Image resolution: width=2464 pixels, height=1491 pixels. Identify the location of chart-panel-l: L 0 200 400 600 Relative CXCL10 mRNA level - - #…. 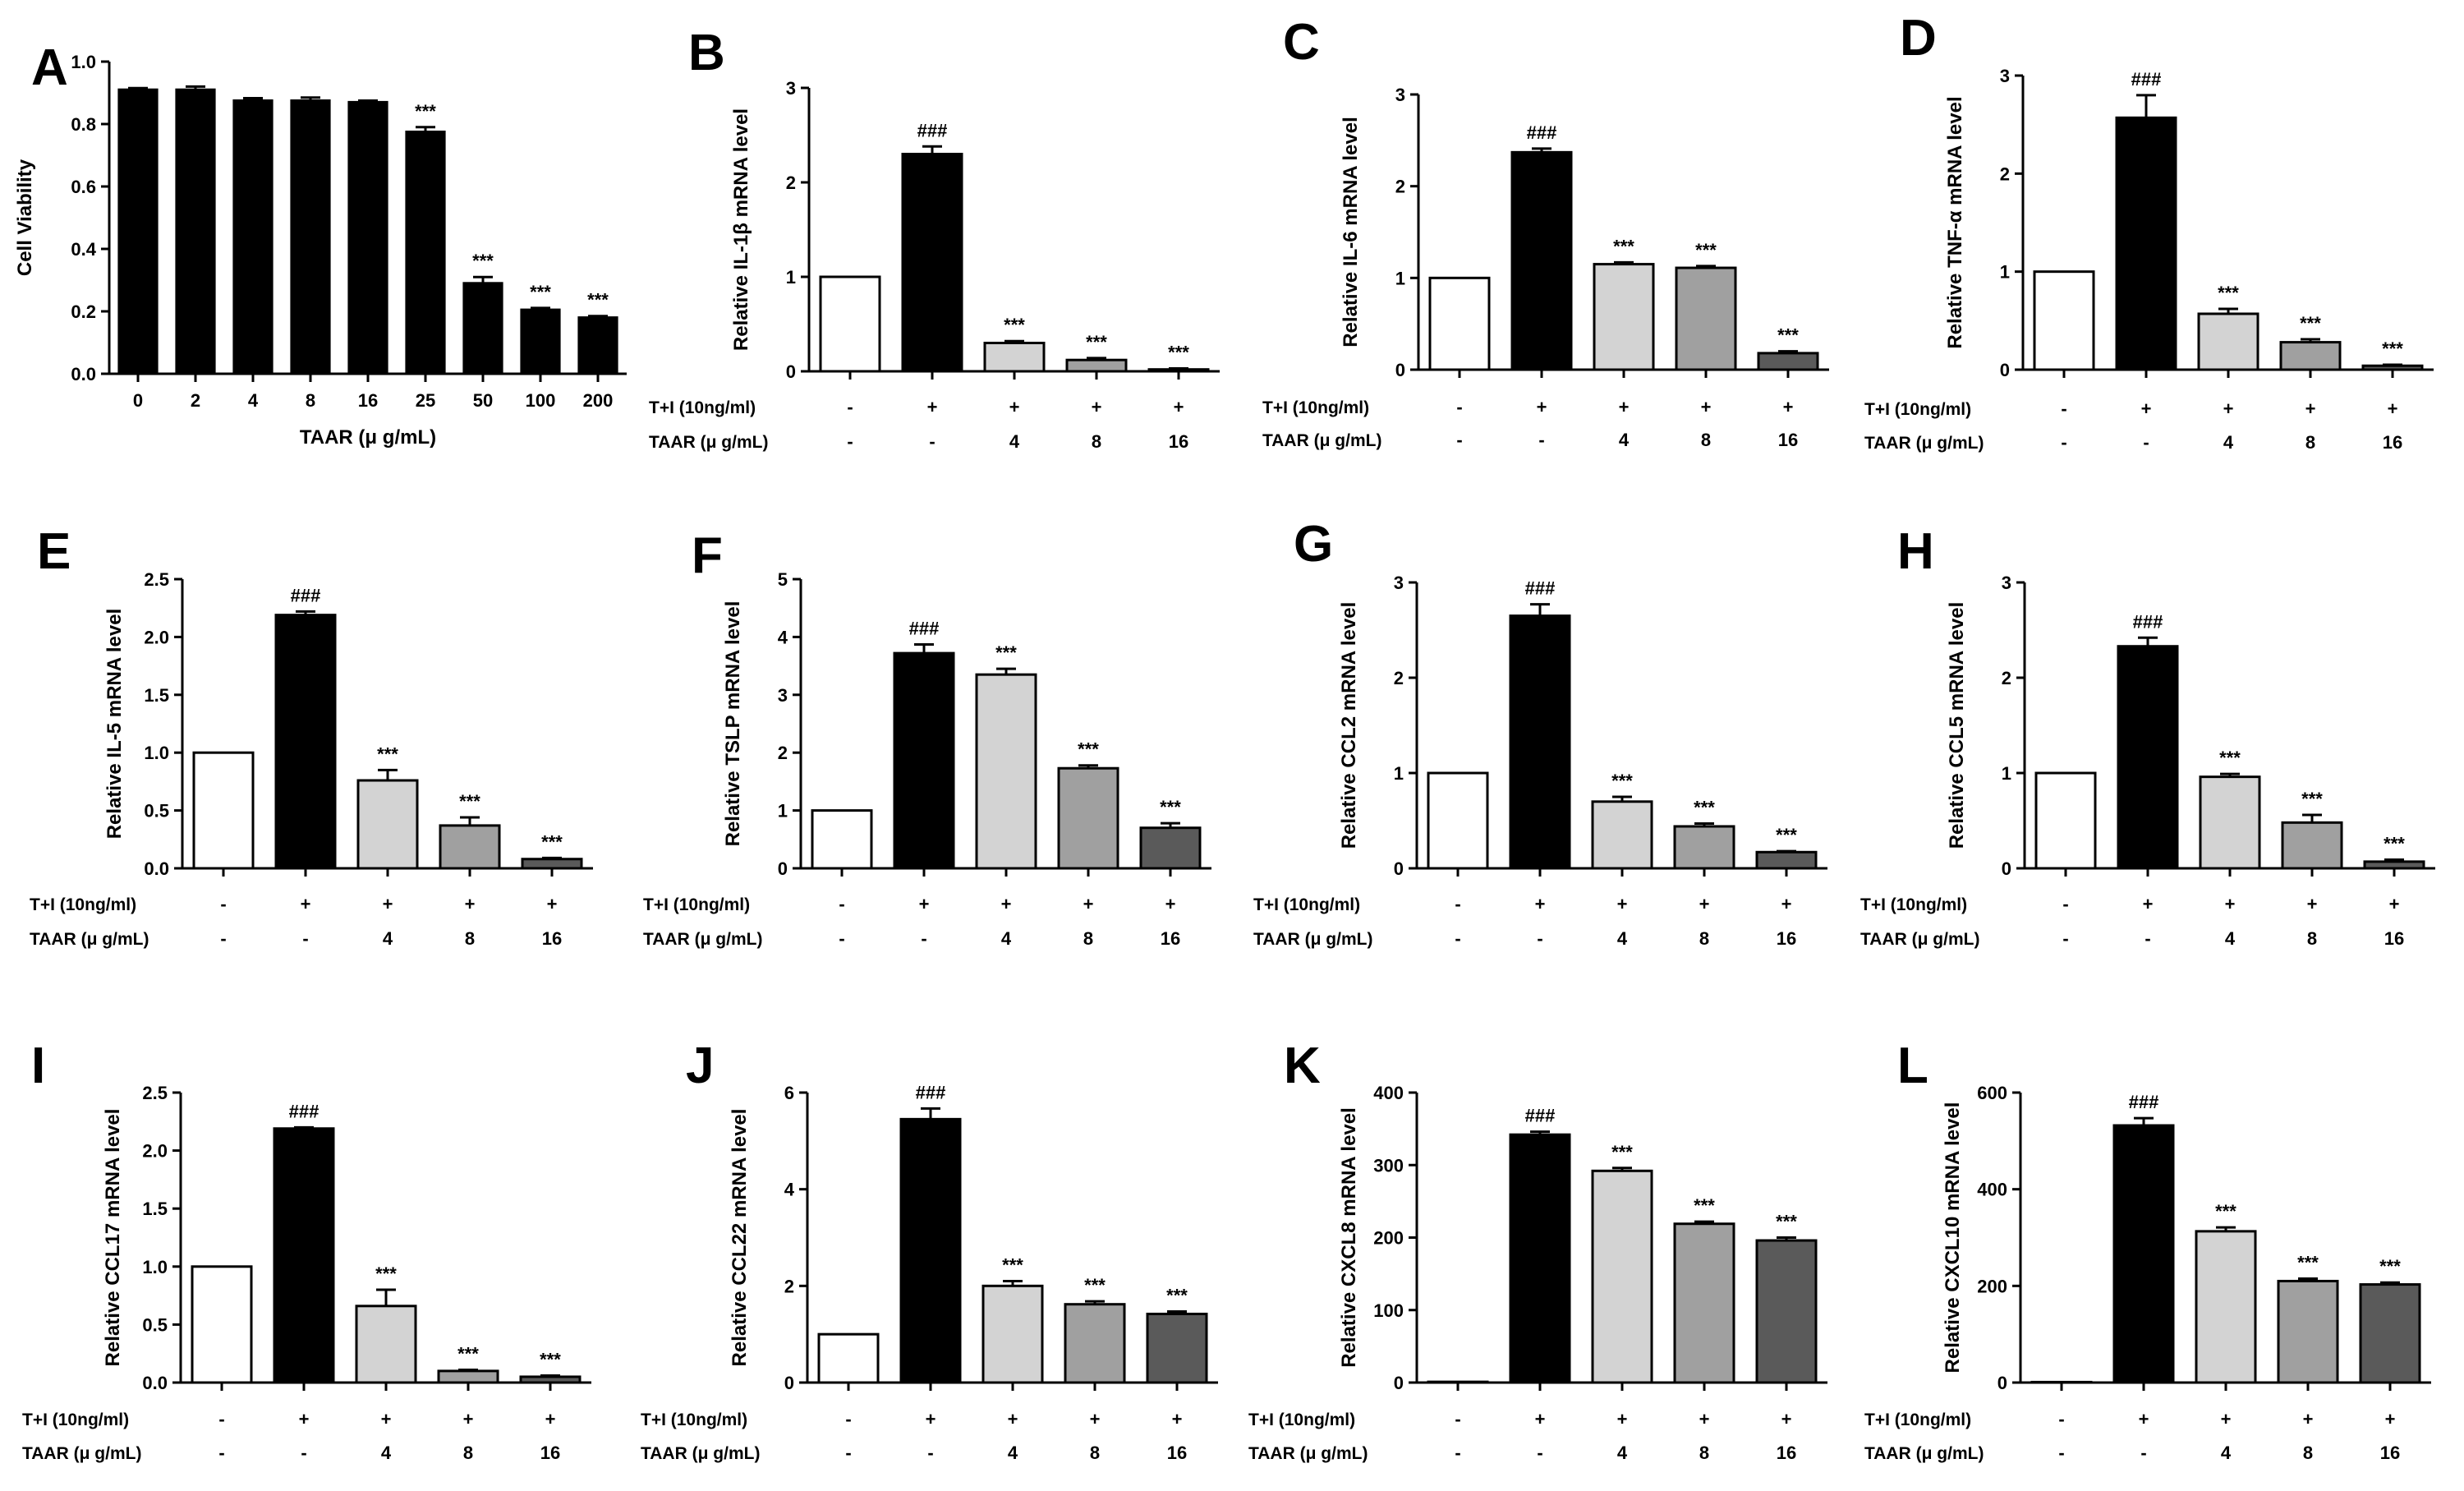
(2147, 1250).